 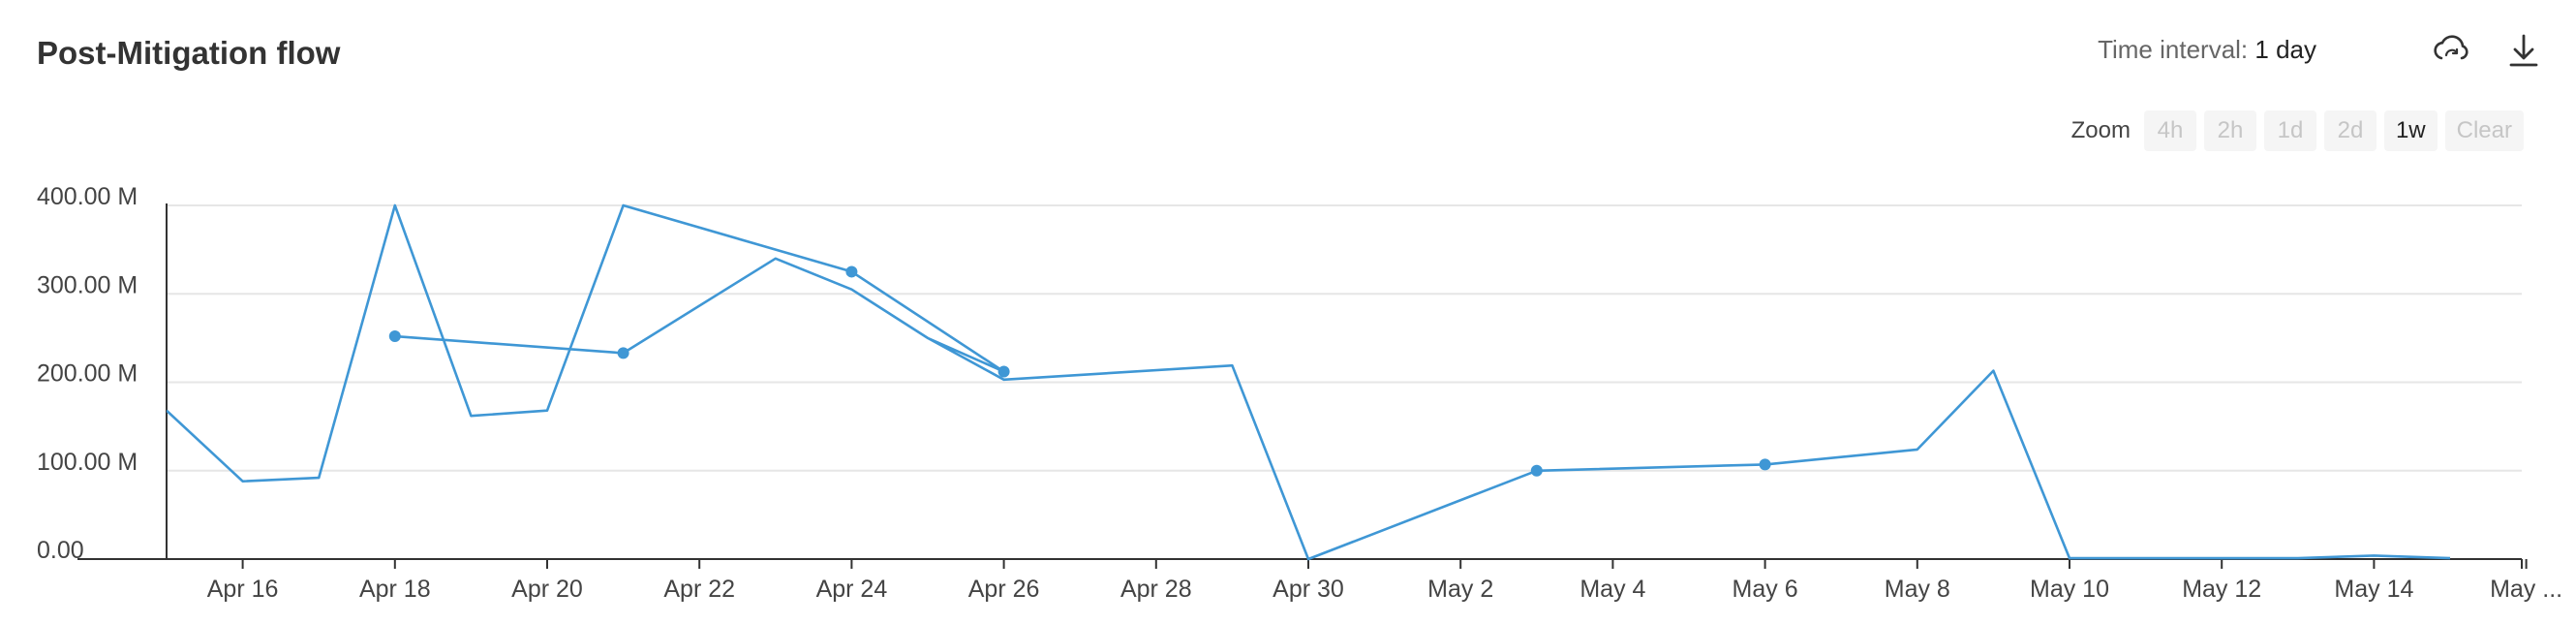 I want to click on x-tick-label: Apr 26, so click(x=1004, y=590).